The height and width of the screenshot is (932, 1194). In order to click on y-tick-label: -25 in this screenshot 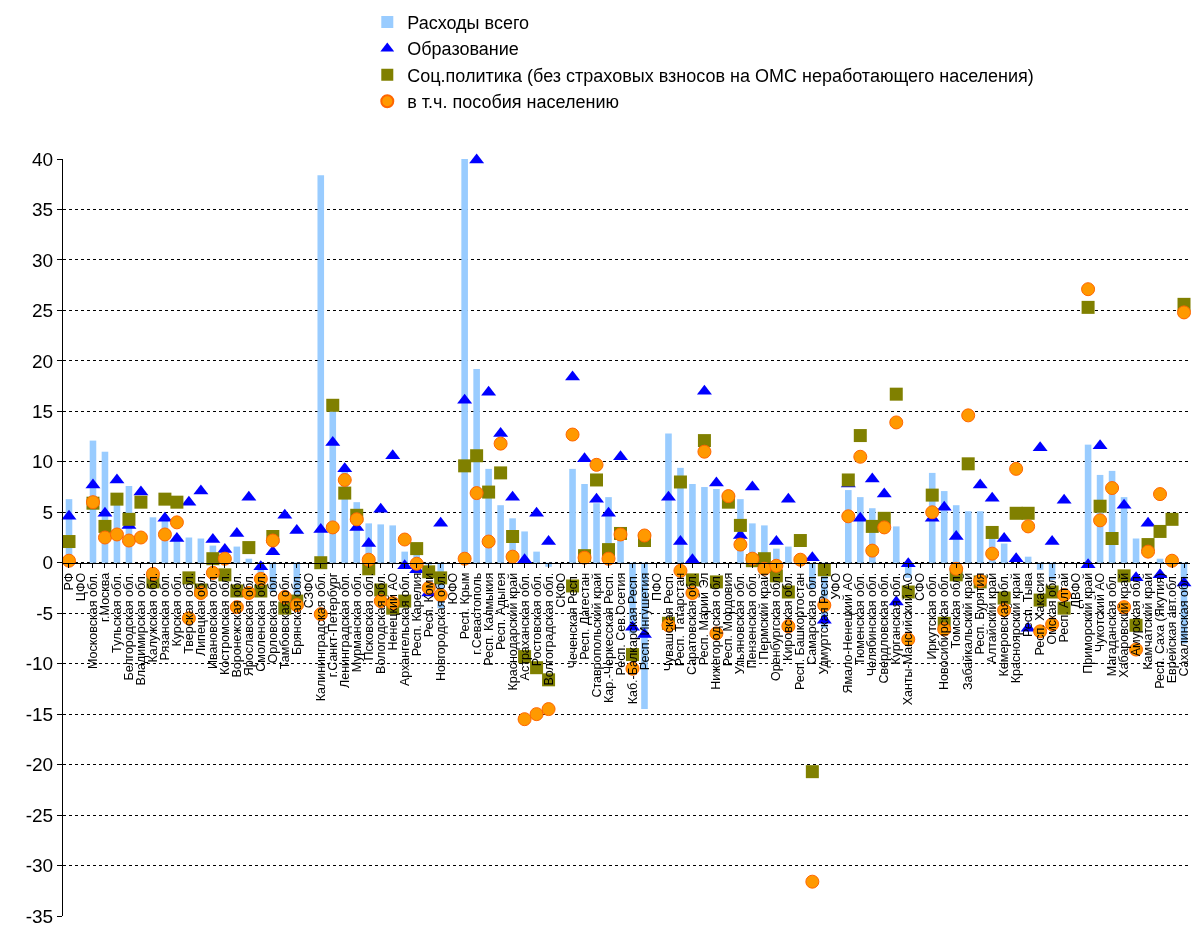, I will do `click(39, 815)`.